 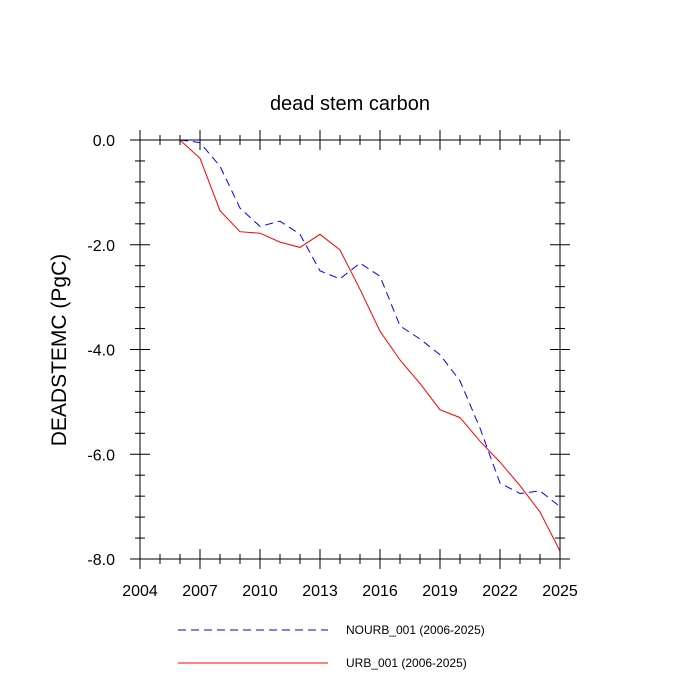 I want to click on y-tick-label: 0.0, so click(x=104, y=141).